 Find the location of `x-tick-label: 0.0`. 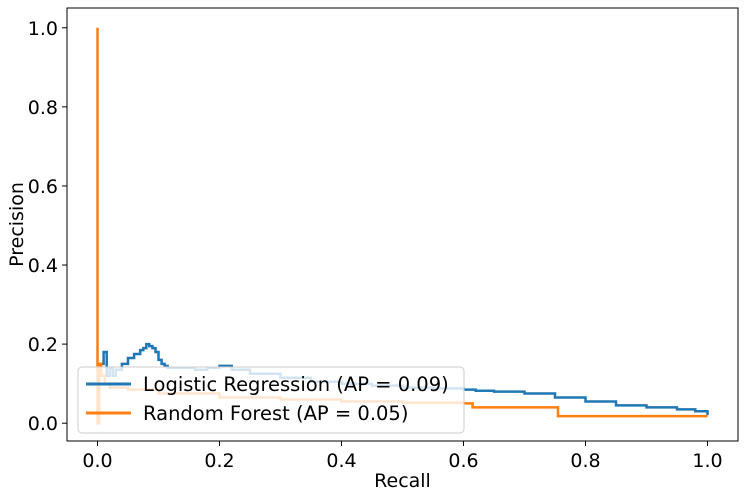

x-tick-label: 0.0 is located at coordinates (97, 461).